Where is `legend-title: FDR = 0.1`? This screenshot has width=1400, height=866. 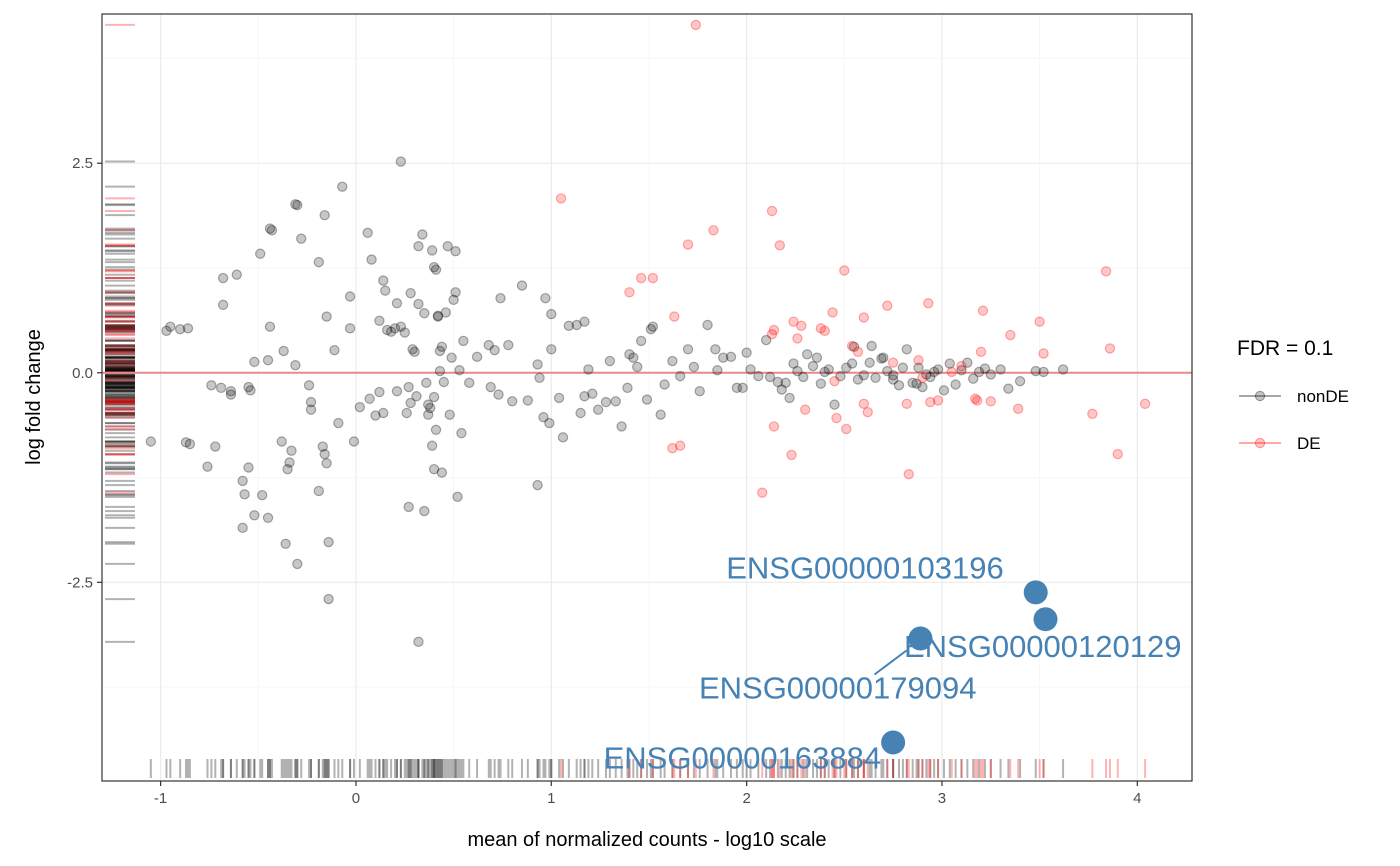 legend-title: FDR = 0.1 is located at coordinates (1285, 348).